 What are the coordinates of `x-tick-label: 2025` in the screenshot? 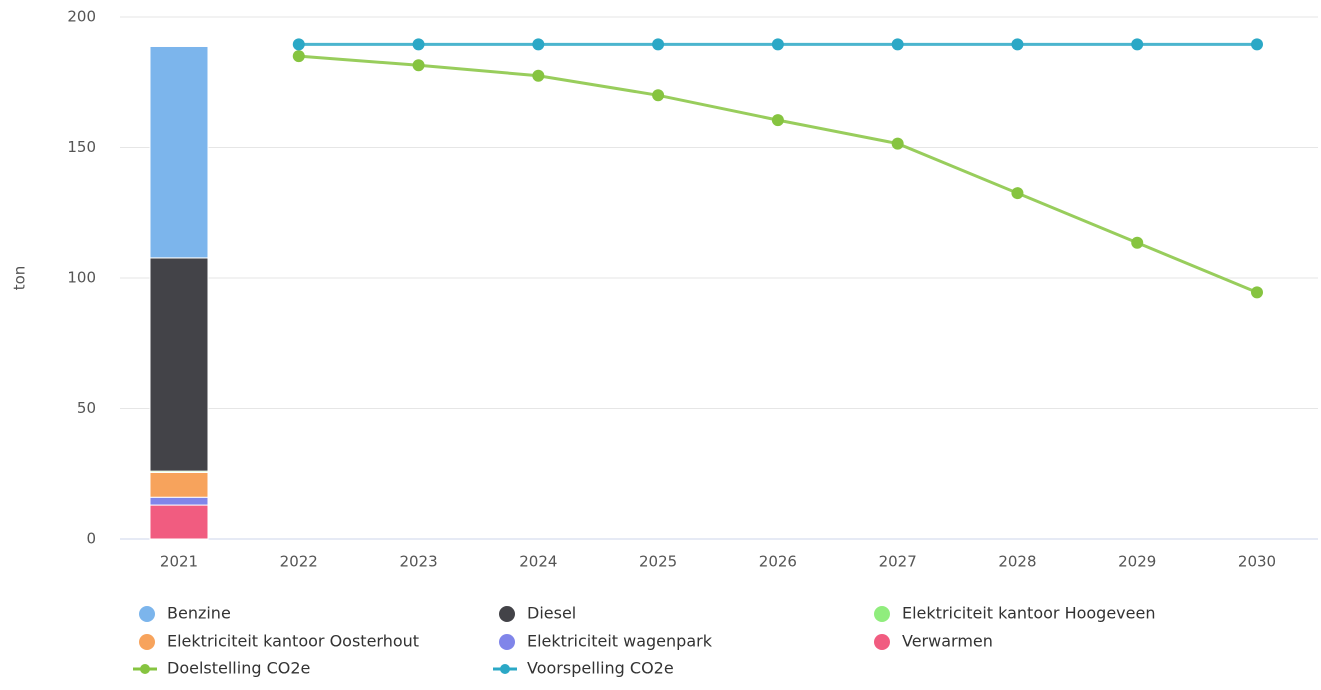 It's located at (658, 562).